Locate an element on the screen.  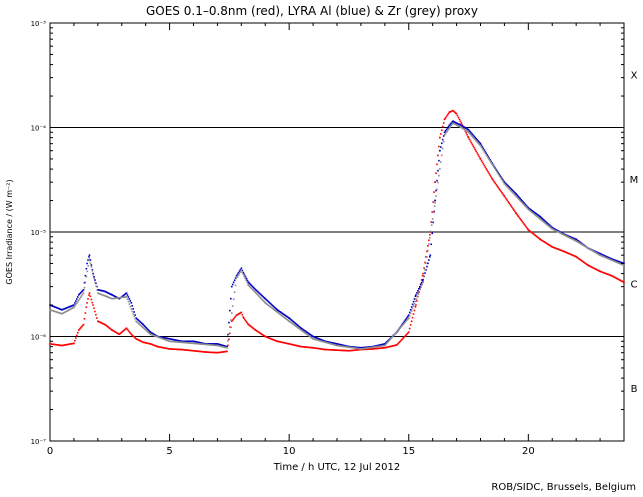
x-tick-label: 5 is located at coordinates (169, 451).